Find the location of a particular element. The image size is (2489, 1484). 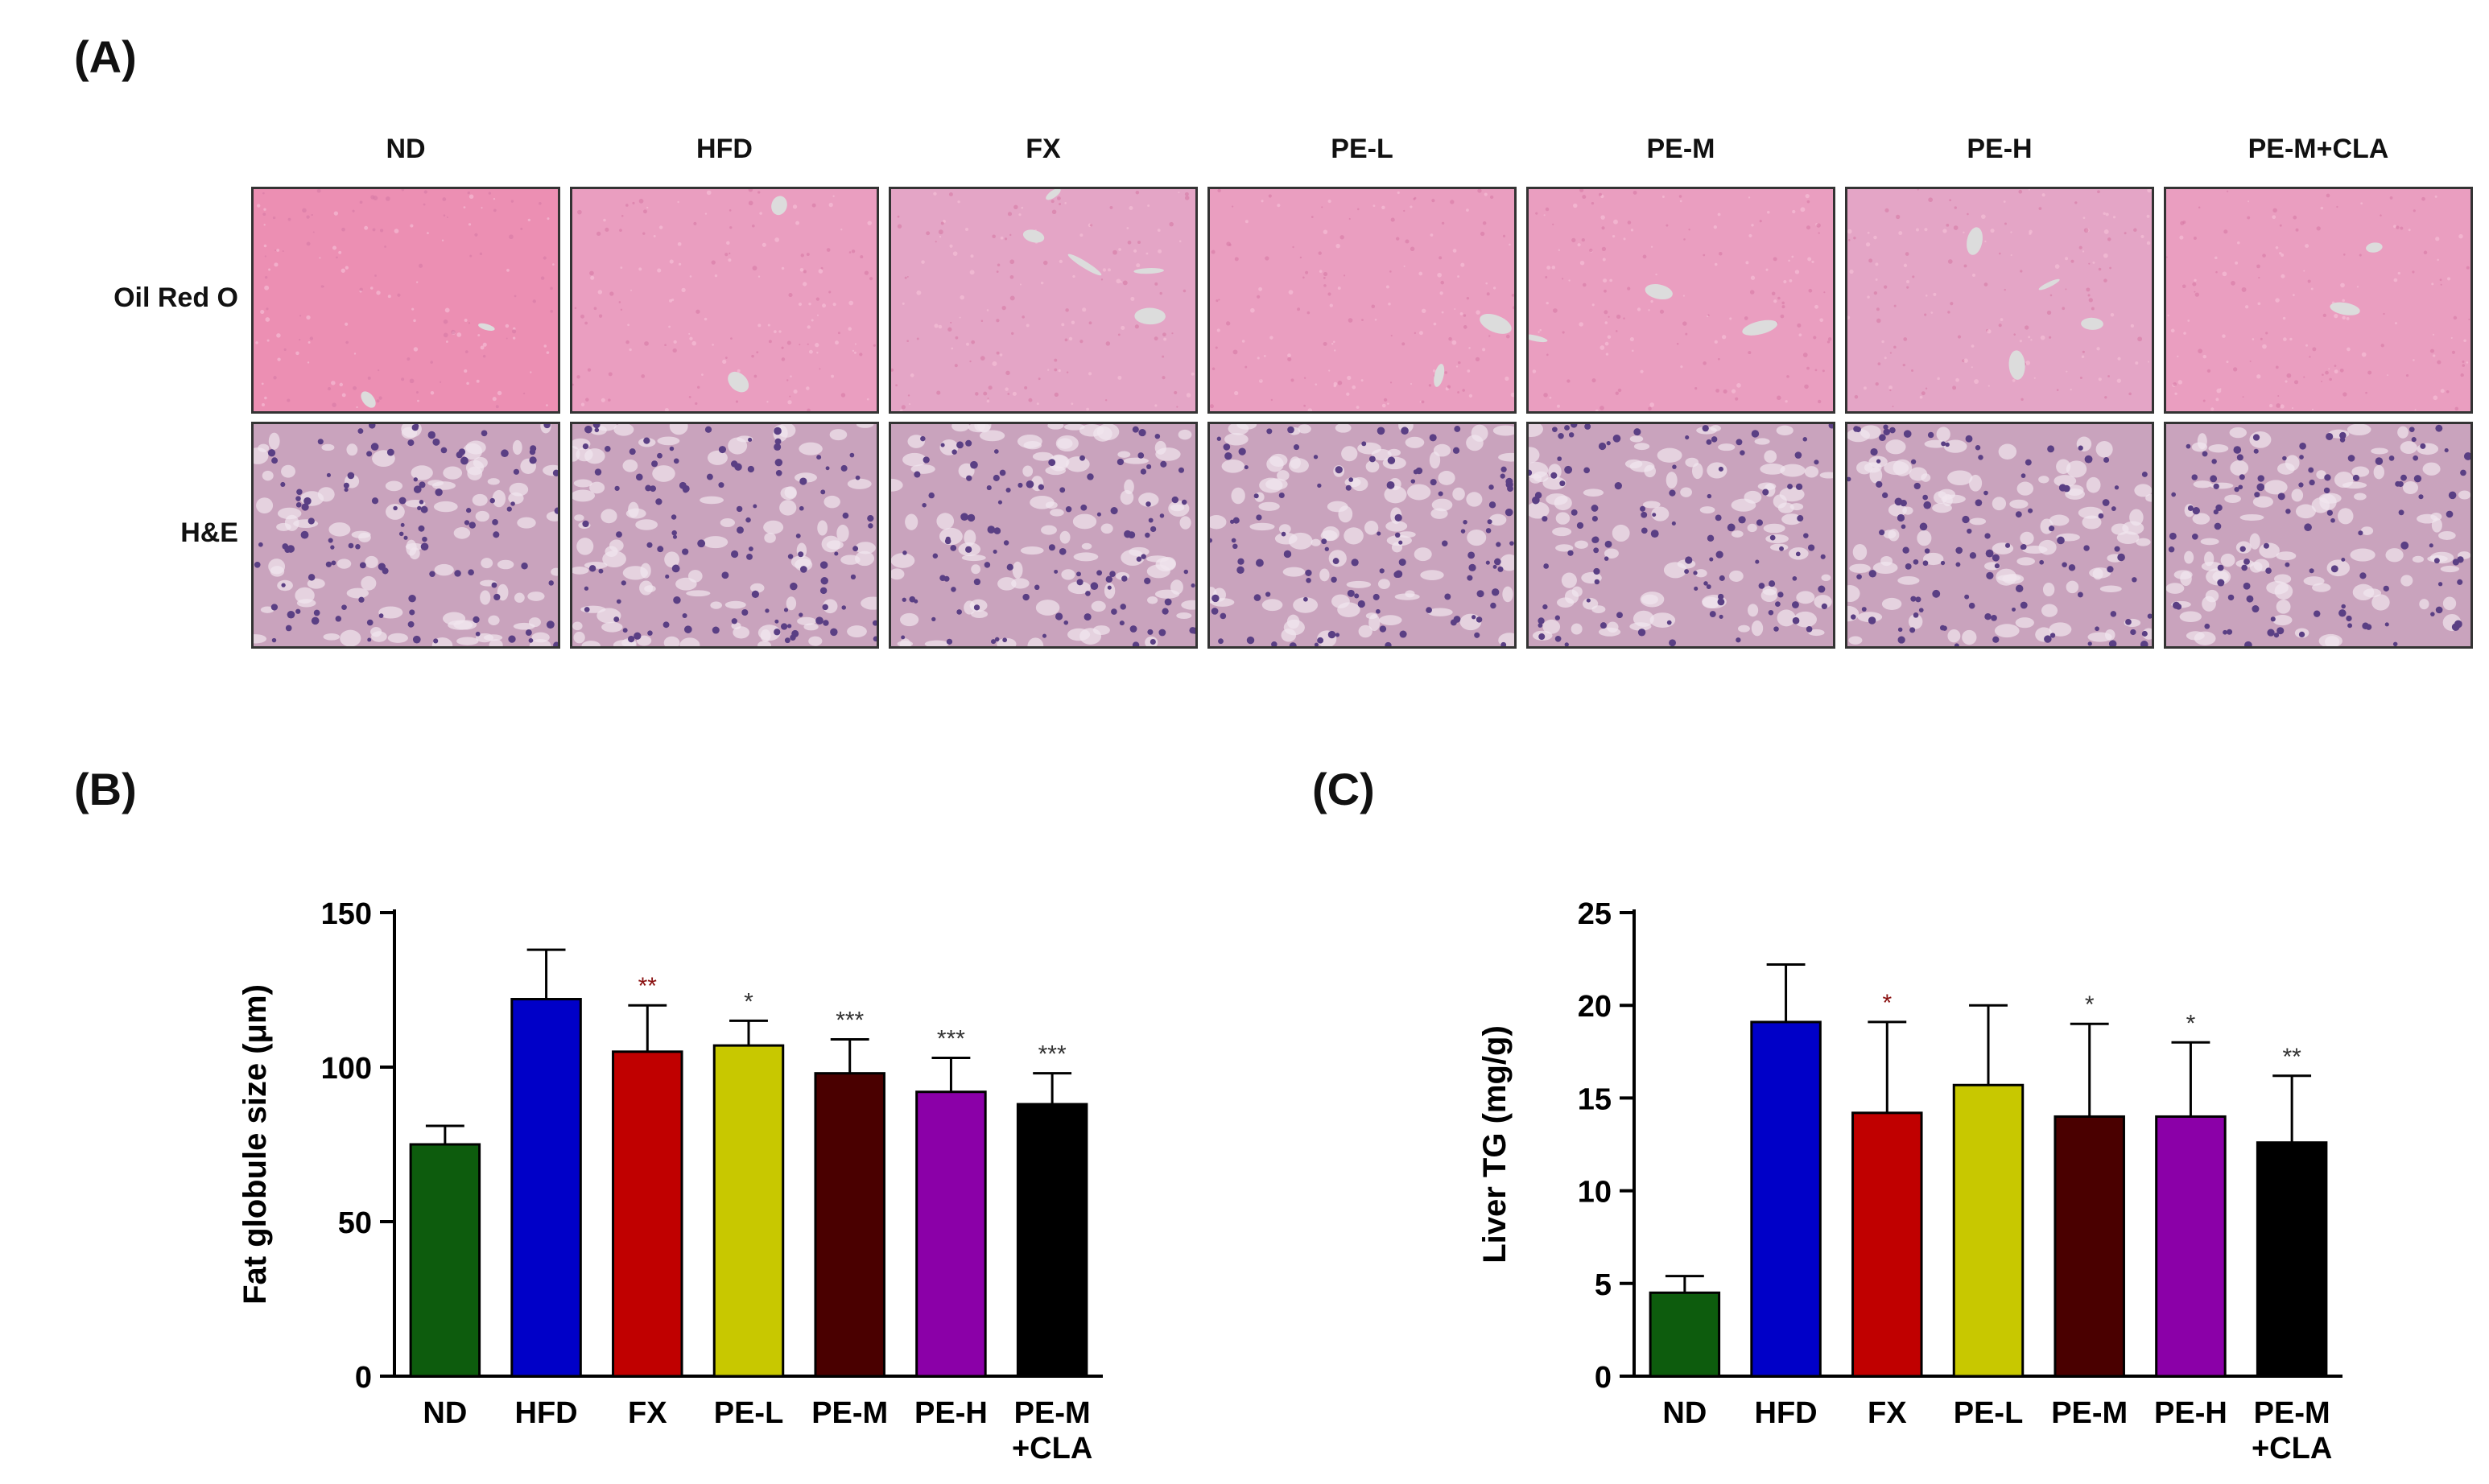

column-label: PE-M+CLA is located at coordinates (2318, 149).